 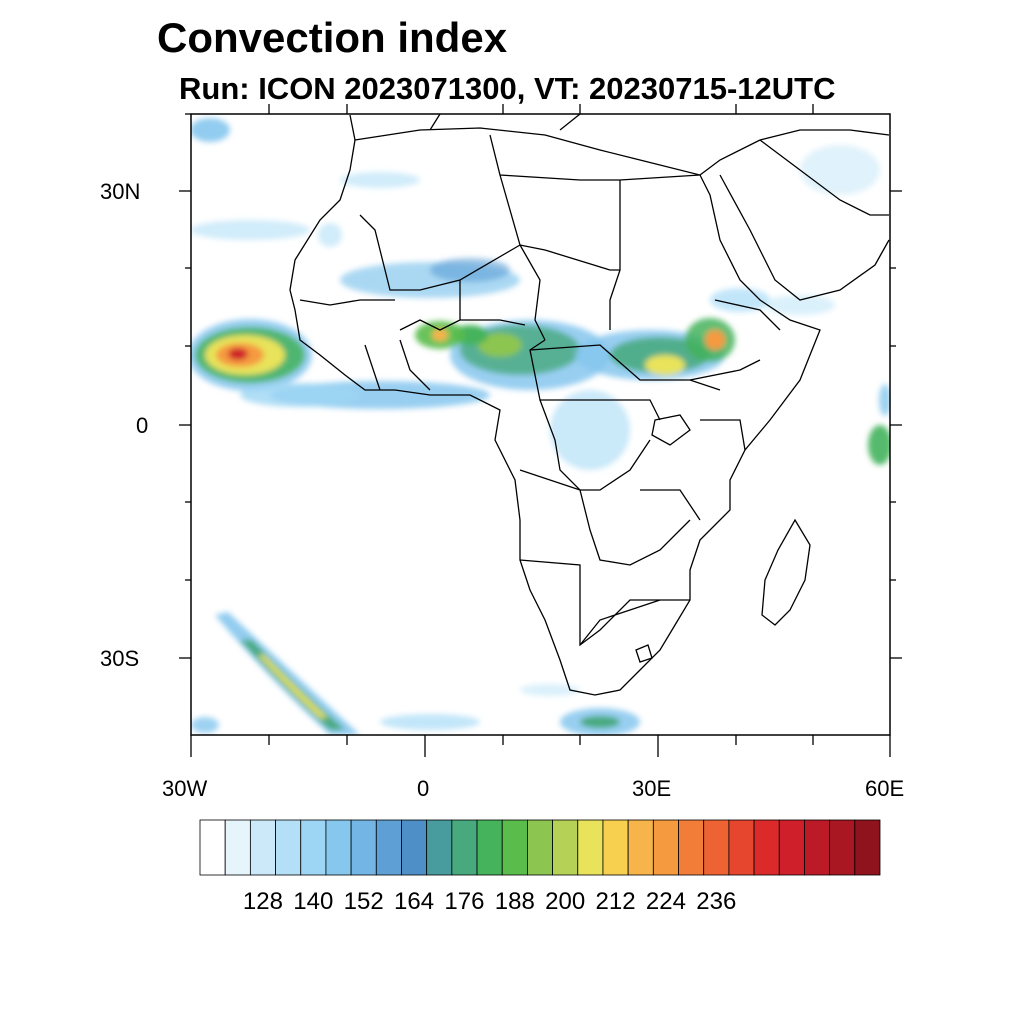 I want to click on colorbar-label: 224, so click(x=665, y=901).